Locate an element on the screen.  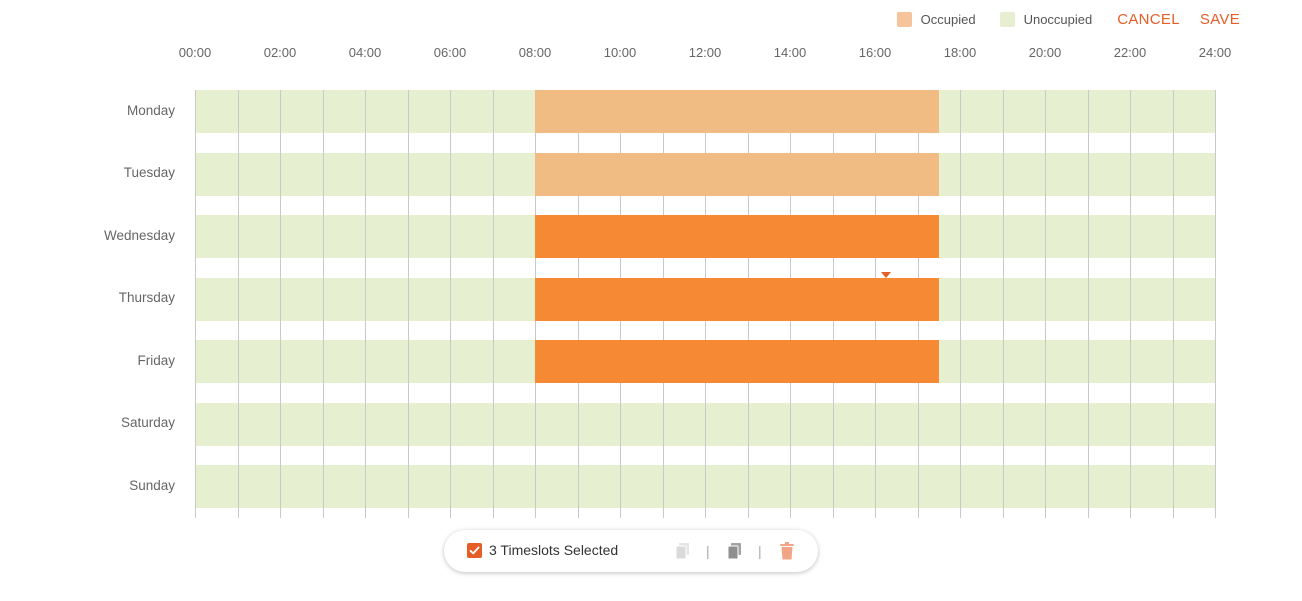
time-tick-label: 24:00 is located at coordinates (1215, 52).